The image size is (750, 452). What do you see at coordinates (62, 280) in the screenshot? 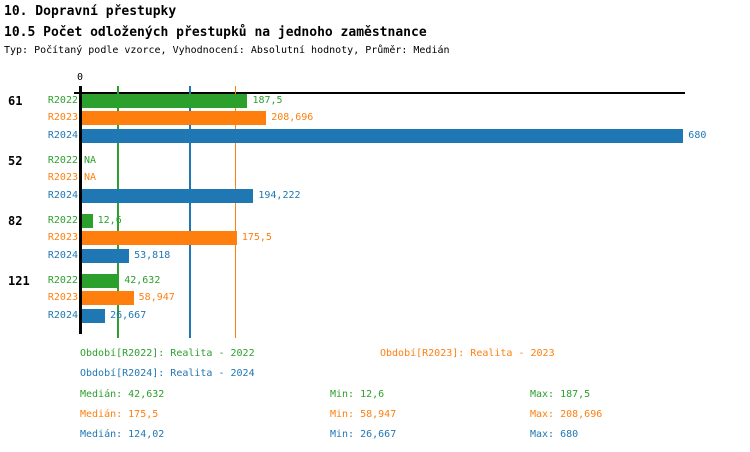
I see `year-label-r2022-121: R2022` at bounding box center [62, 280].